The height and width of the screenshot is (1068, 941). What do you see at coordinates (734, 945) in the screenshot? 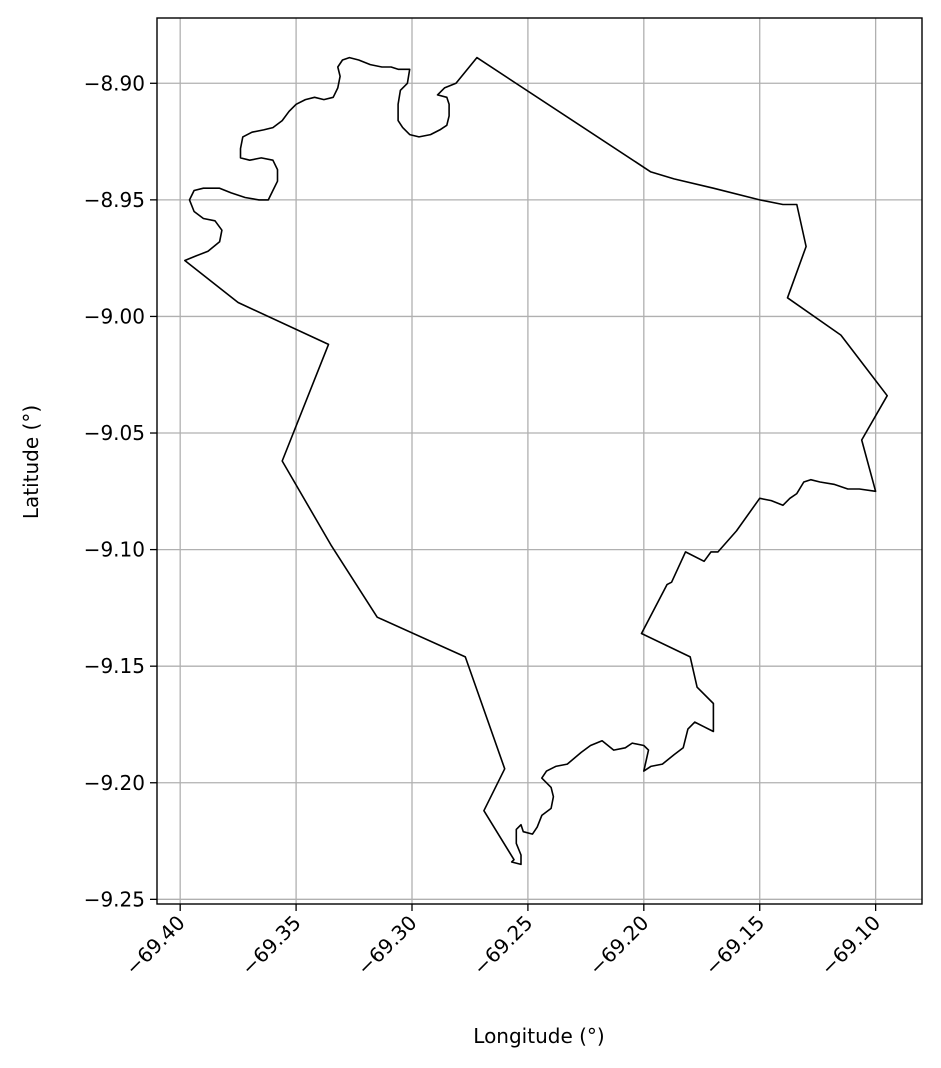
I see `x-tick-label: −69.15` at bounding box center [734, 945].